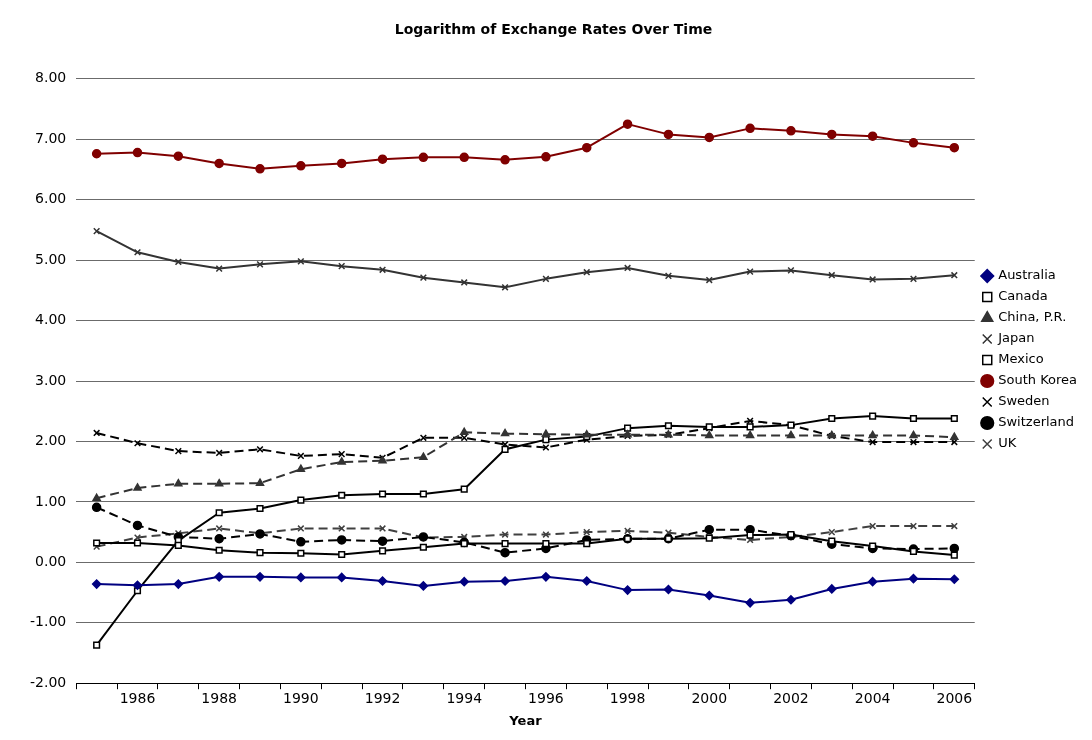  What do you see at coordinates (1021, 359) in the screenshot?
I see `legend-label: Mexico` at bounding box center [1021, 359].